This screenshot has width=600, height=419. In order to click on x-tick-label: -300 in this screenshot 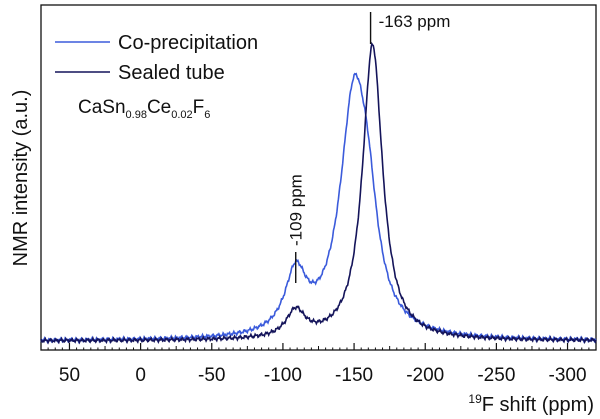, I will do `click(568, 375)`.